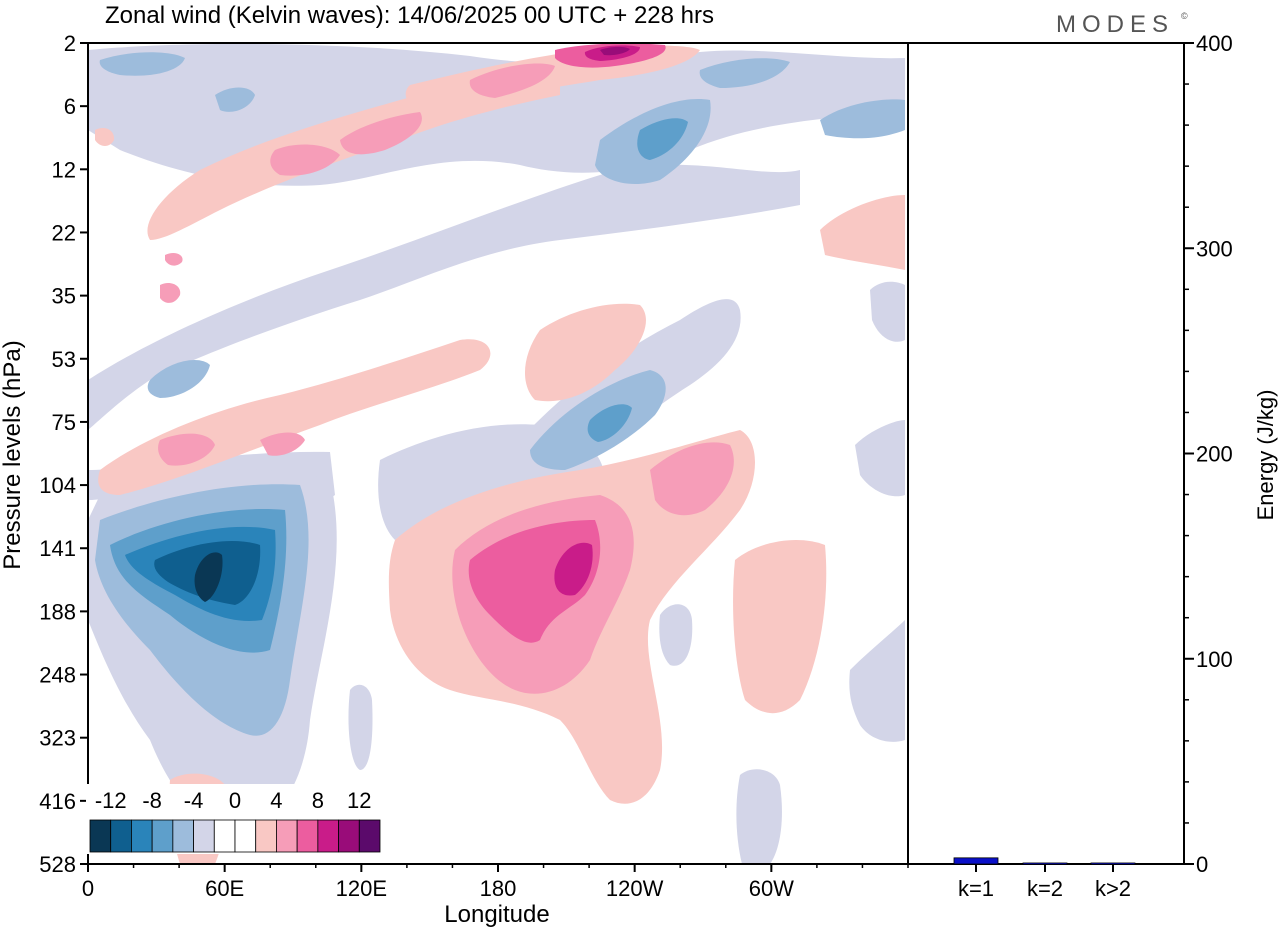  Describe the element at coordinates (57, 675) in the screenshot. I see `y-tick-label: 248` at that location.